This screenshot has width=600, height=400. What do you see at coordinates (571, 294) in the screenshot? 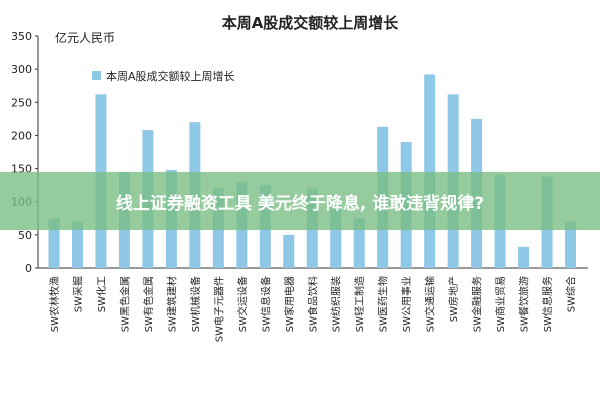
I see `x-category-label: SW综合` at bounding box center [571, 294].